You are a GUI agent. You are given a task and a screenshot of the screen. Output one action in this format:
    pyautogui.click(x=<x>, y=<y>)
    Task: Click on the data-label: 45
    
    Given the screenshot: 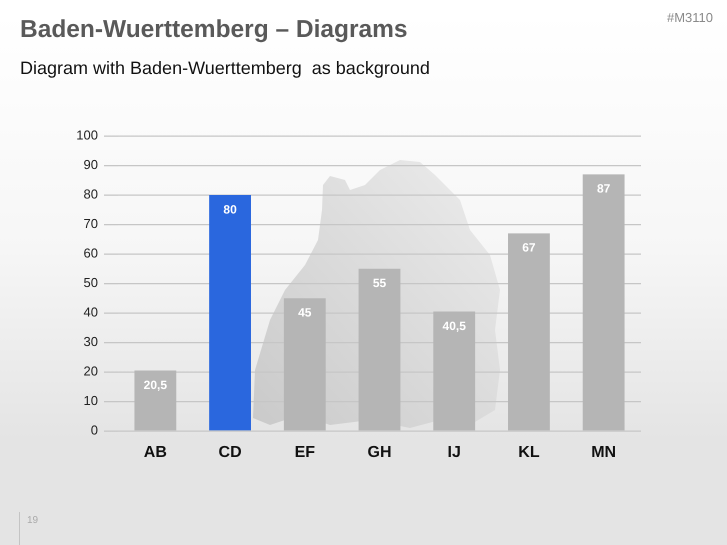 What is the action you would take?
    pyautogui.click(x=305, y=313)
    